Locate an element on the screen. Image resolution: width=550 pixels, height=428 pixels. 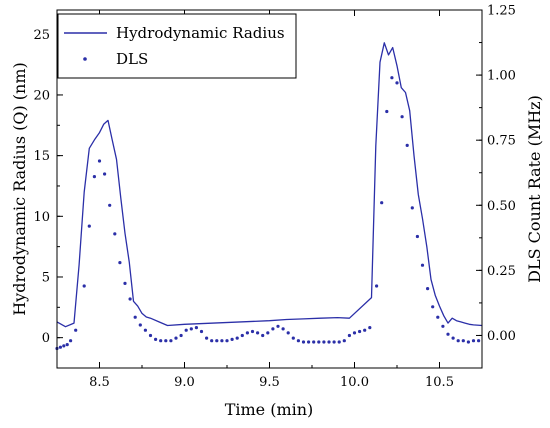
legend-label-dls: DLS is located at coordinates (132, 59).